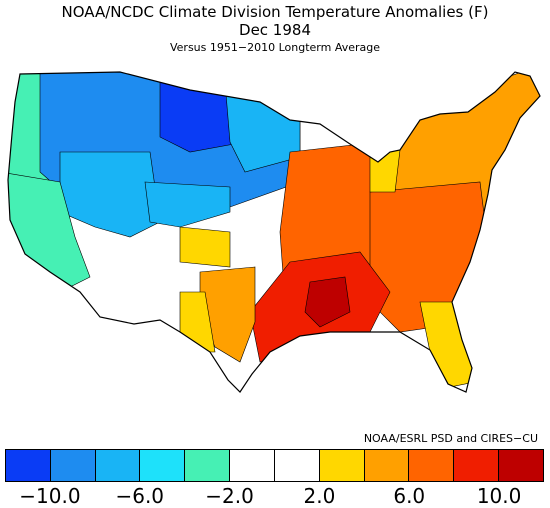  I want to click on legend-tick-label: −2.0, so click(229, 496).